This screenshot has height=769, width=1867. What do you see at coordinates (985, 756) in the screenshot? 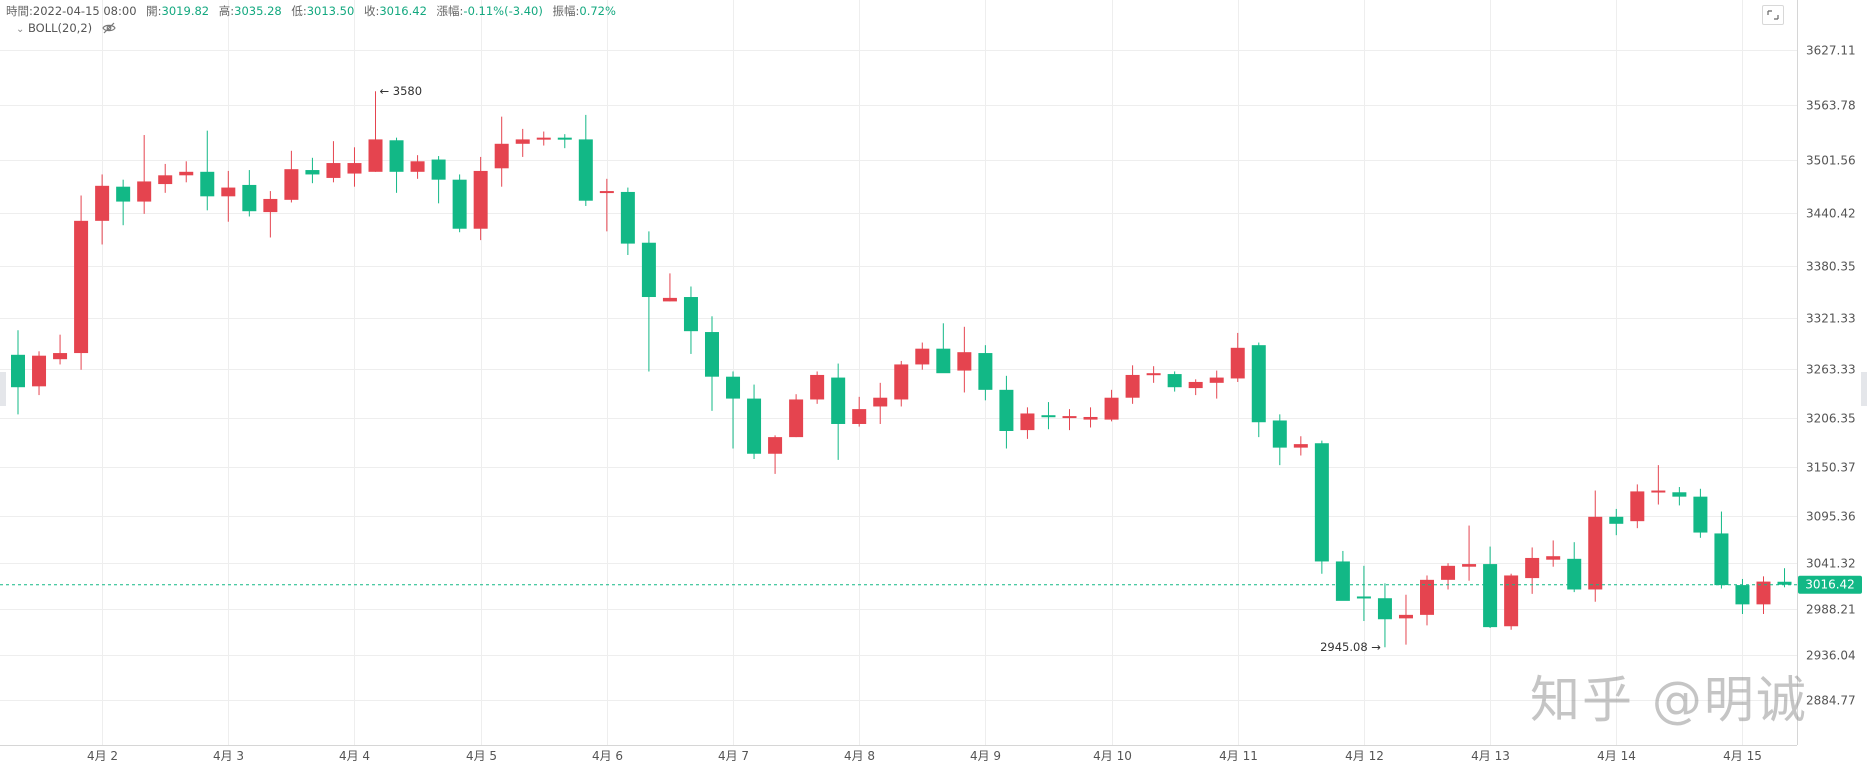
I see `x-tick-label: 4月 9` at bounding box center [985, 756].